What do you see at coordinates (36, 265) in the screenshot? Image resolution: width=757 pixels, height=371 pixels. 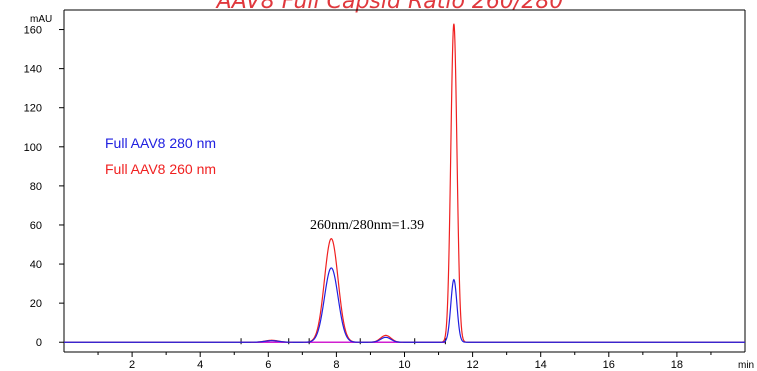 I see `y-tick-label: 40` at bounding box center [36, 265].